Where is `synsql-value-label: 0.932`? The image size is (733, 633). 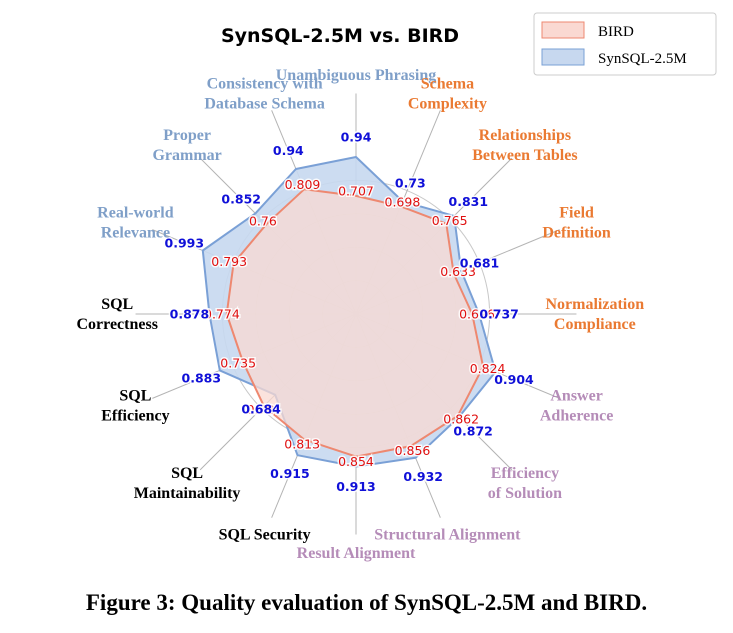 synsql-value-label: 0.932 is located at coordinates (423, 476).